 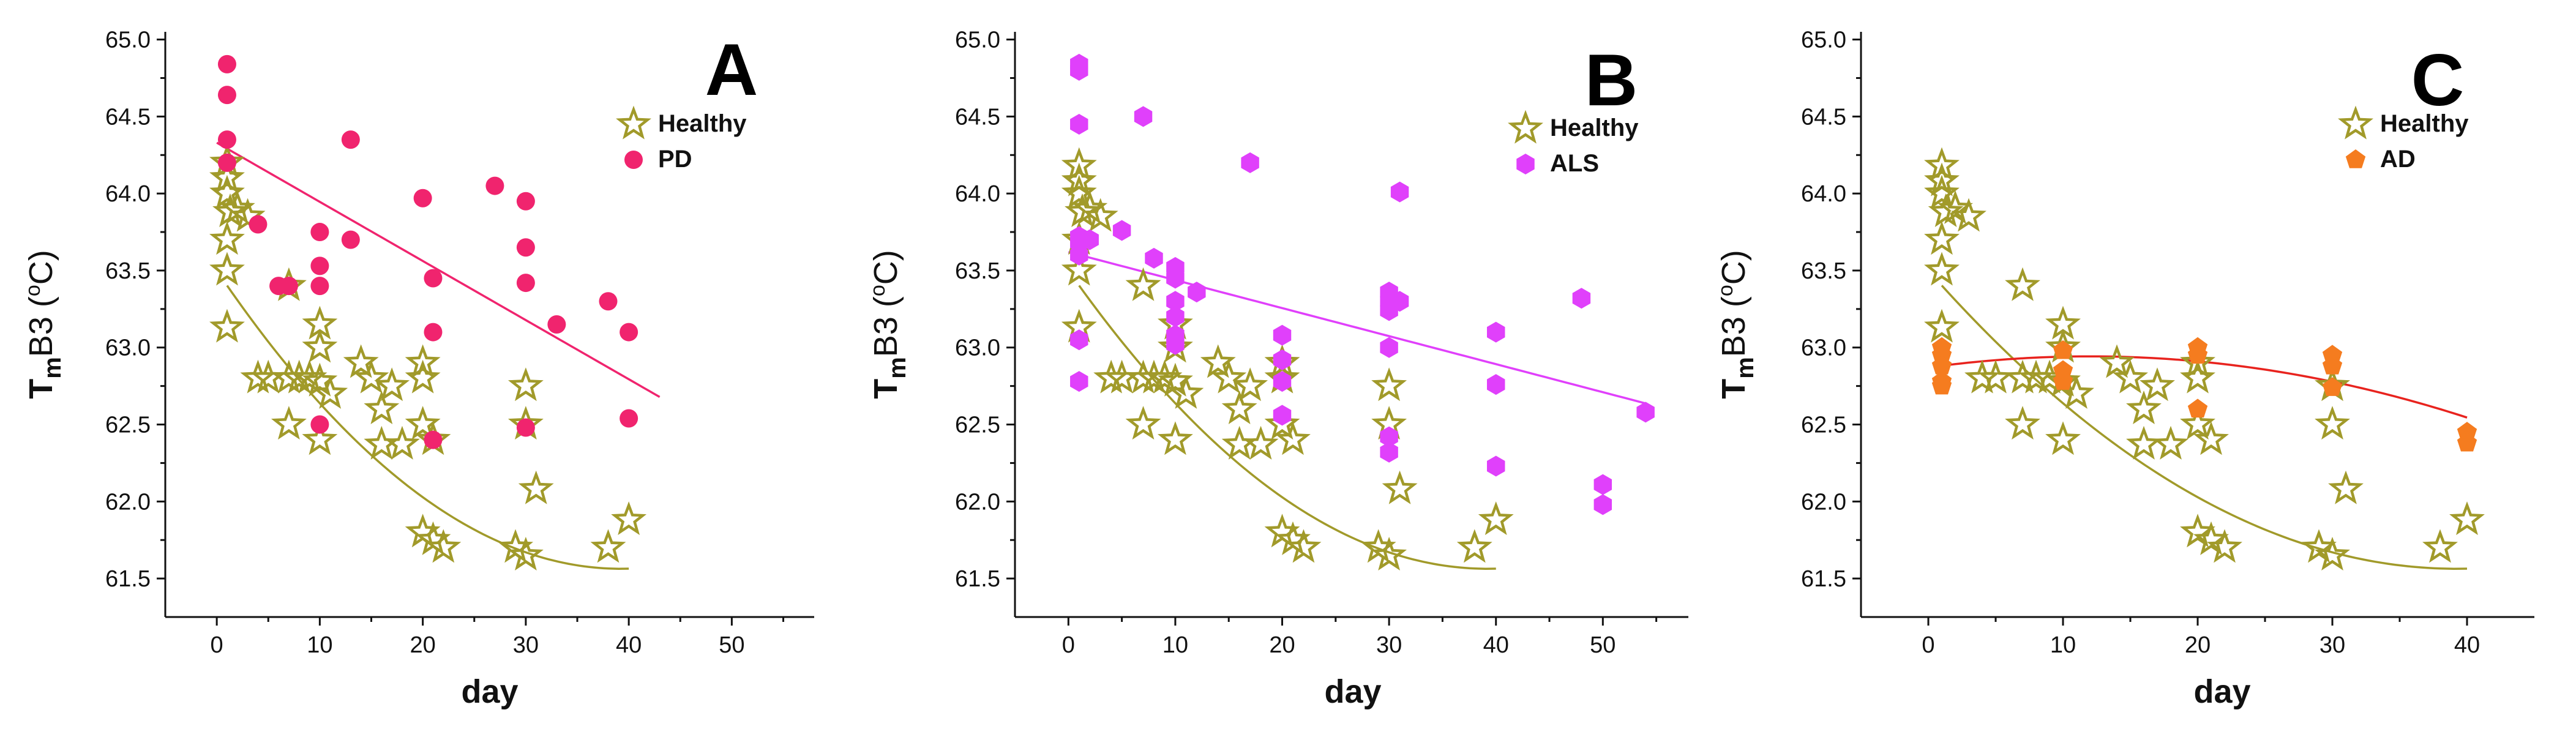 I want to click on points-healthy-a, so click(x=428, y=357).